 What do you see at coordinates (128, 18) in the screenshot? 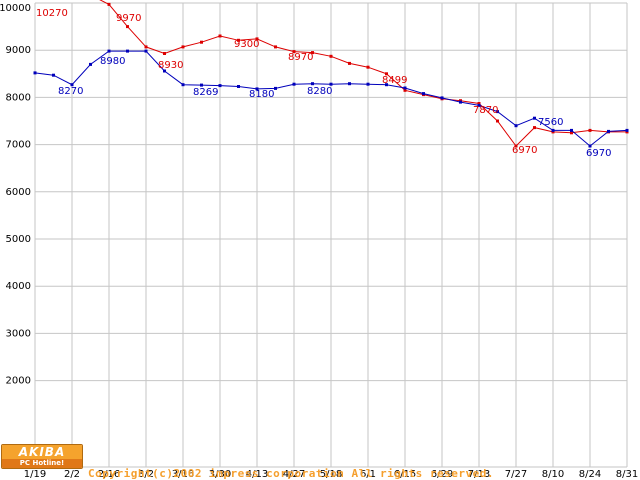
I see `data-label: 9970` at bounding box center [128, 18].